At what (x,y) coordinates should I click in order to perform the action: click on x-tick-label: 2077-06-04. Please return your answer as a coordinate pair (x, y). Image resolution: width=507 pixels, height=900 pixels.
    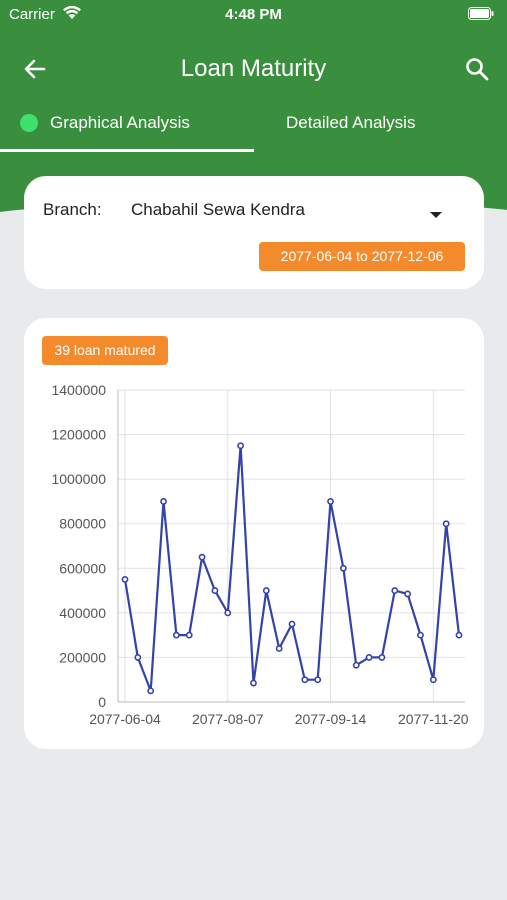
    Looking at the image, I should click on (125, 719).